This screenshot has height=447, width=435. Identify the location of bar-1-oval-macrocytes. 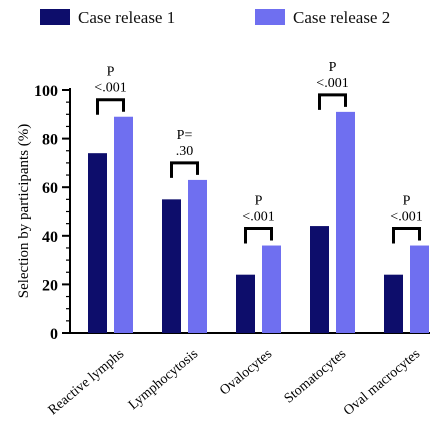
(393, 303).